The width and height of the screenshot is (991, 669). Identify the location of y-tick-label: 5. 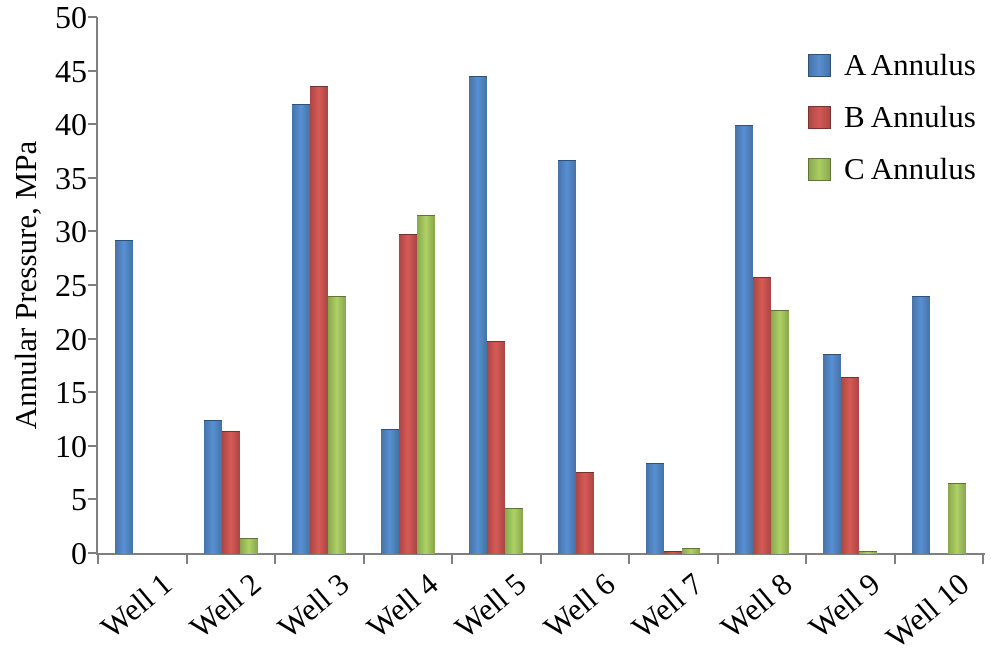
(79, 499).